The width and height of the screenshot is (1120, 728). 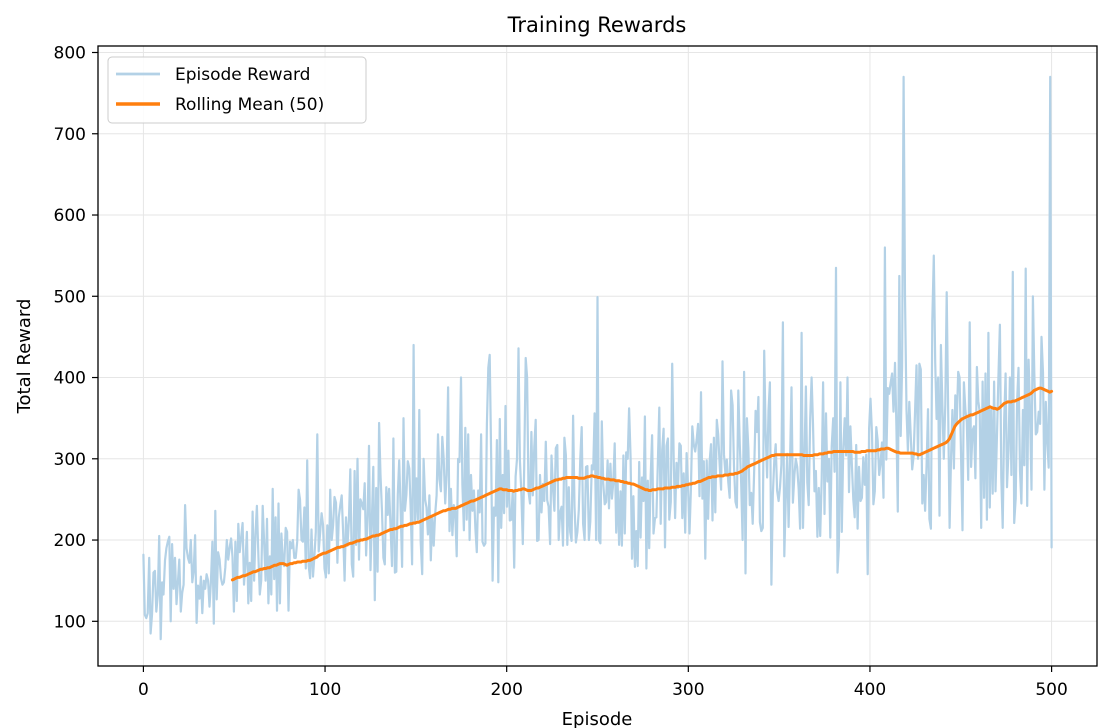 What do you see at coordinates (870, 690) in the screenshot?
I see `x-tick-label: 400` at bounding box center [870, 690].